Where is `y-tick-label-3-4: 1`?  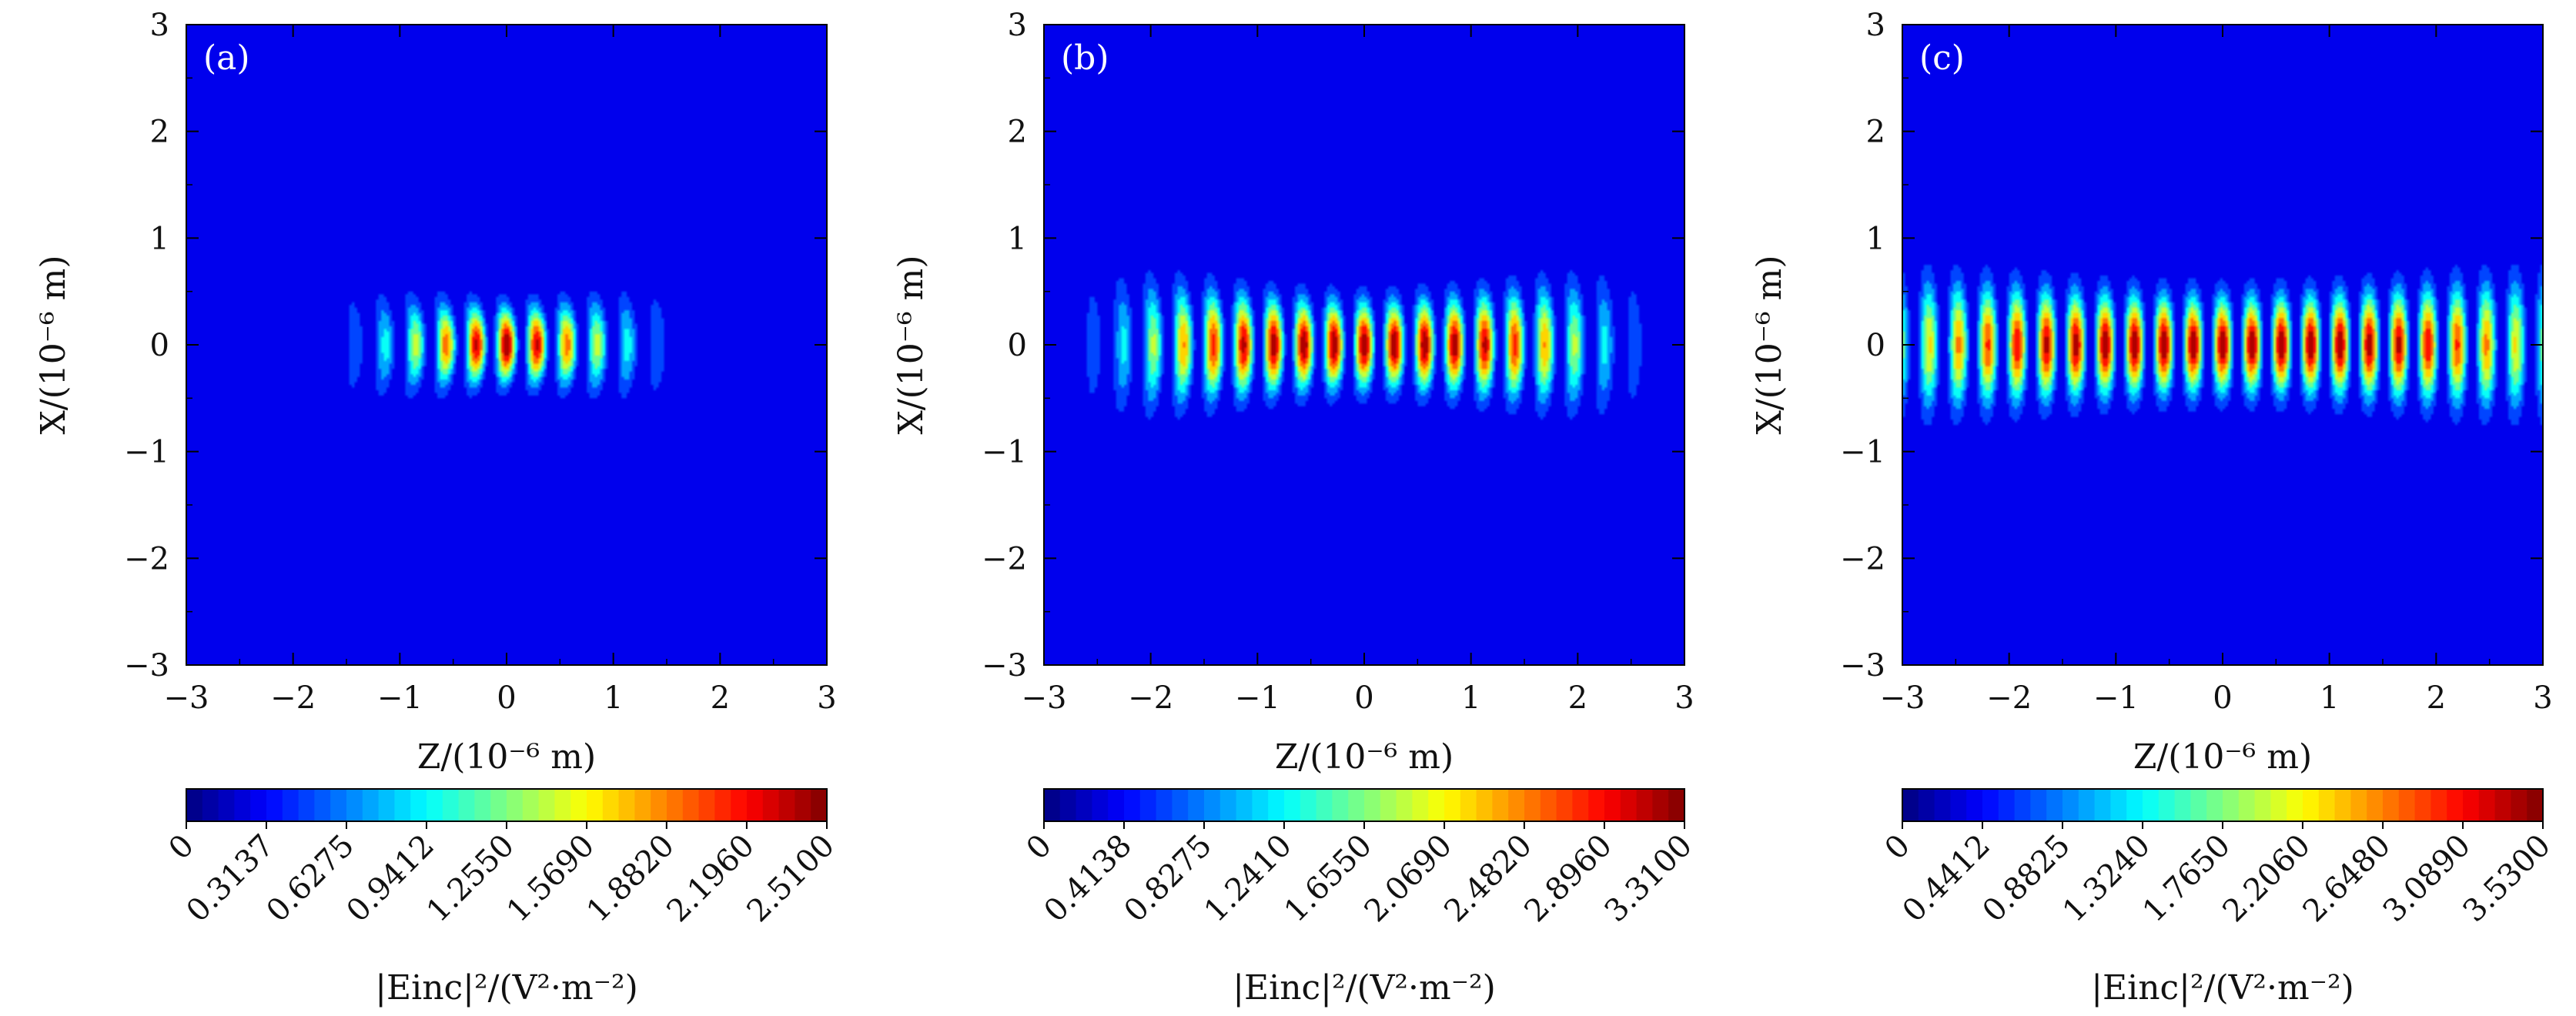
y-tick-label-3-4: 1 is located at coordinates (1876, 238).